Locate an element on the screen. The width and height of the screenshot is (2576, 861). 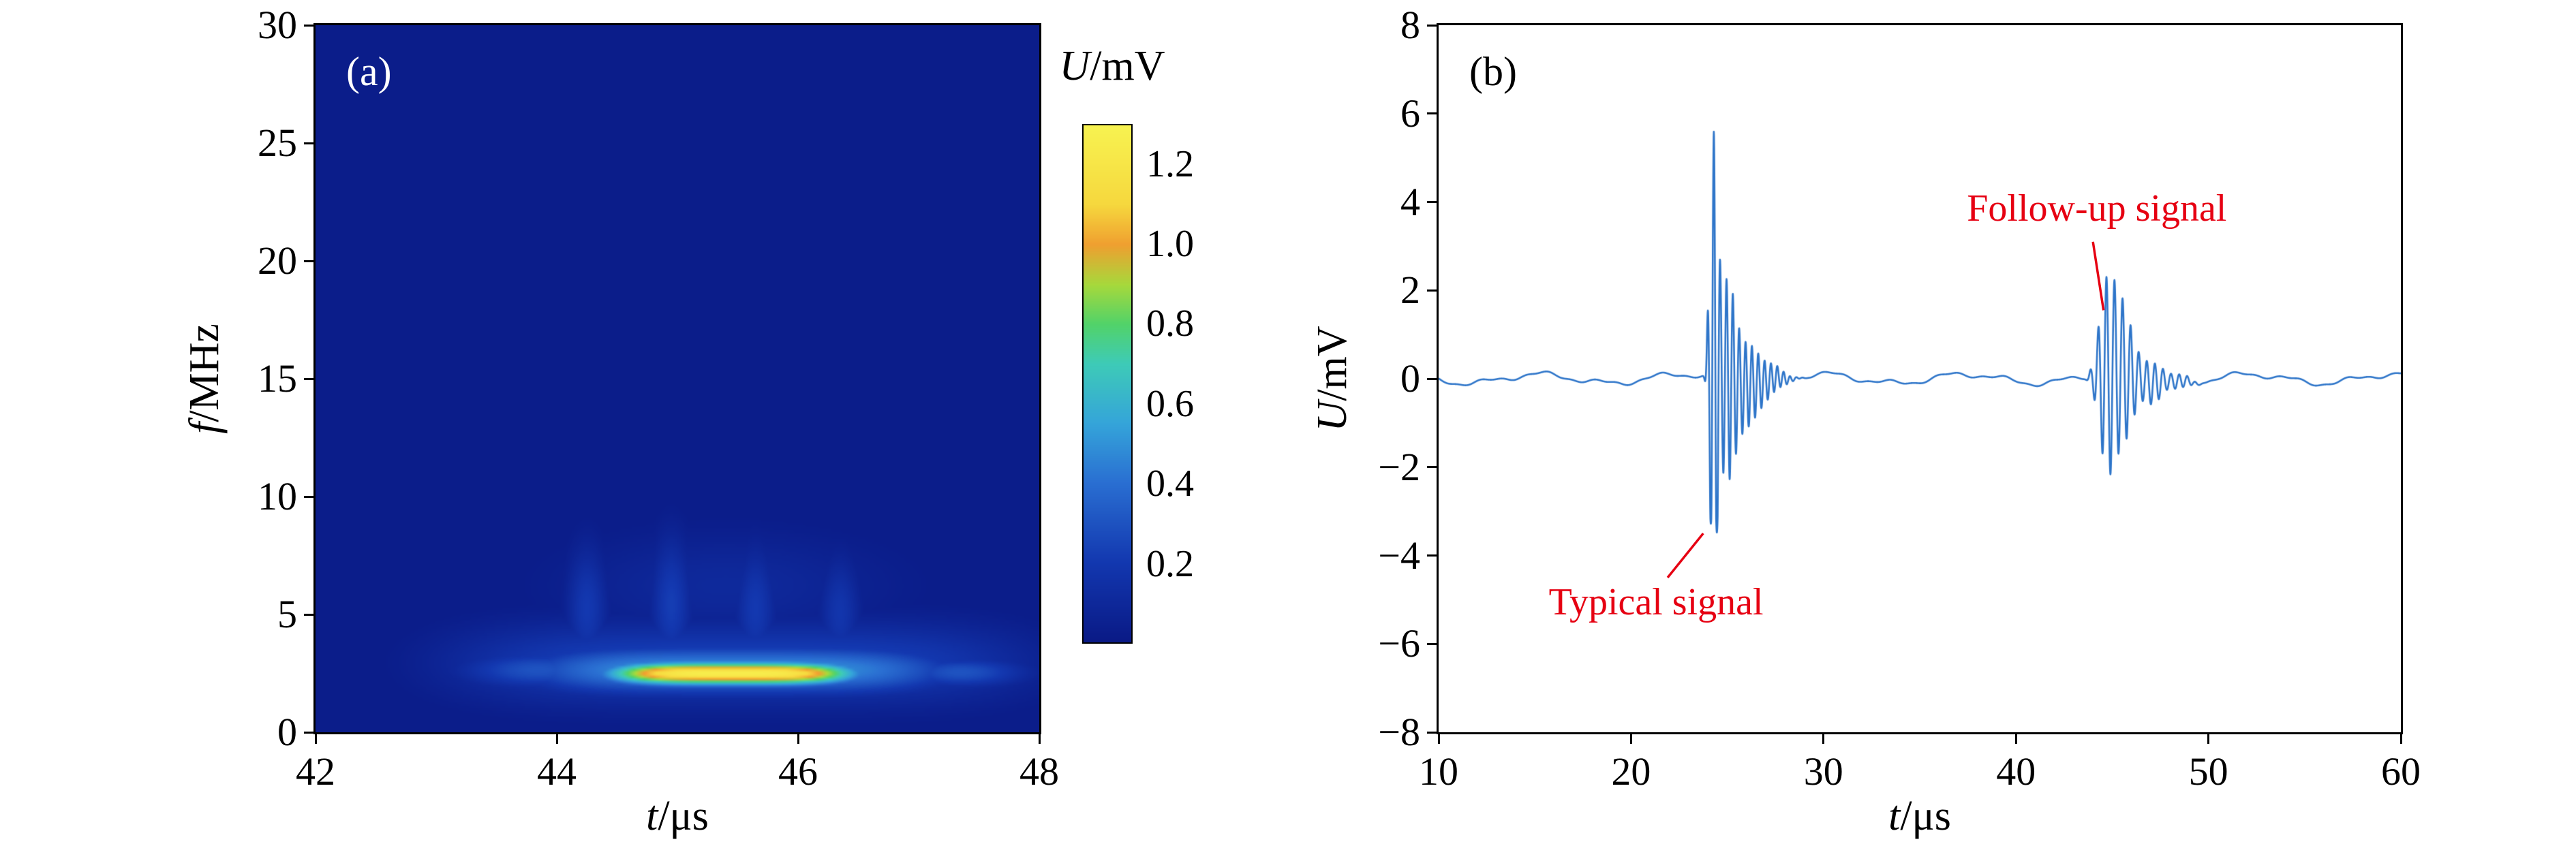
y-tick-label: 30 is located at coordinates (277, 25).